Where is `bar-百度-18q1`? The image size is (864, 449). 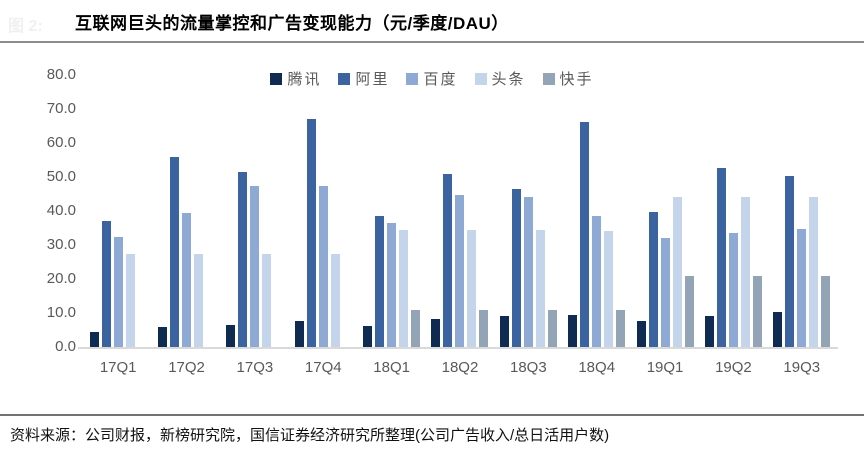 bar-百度-18q1 is located at coordinates (392, 285).